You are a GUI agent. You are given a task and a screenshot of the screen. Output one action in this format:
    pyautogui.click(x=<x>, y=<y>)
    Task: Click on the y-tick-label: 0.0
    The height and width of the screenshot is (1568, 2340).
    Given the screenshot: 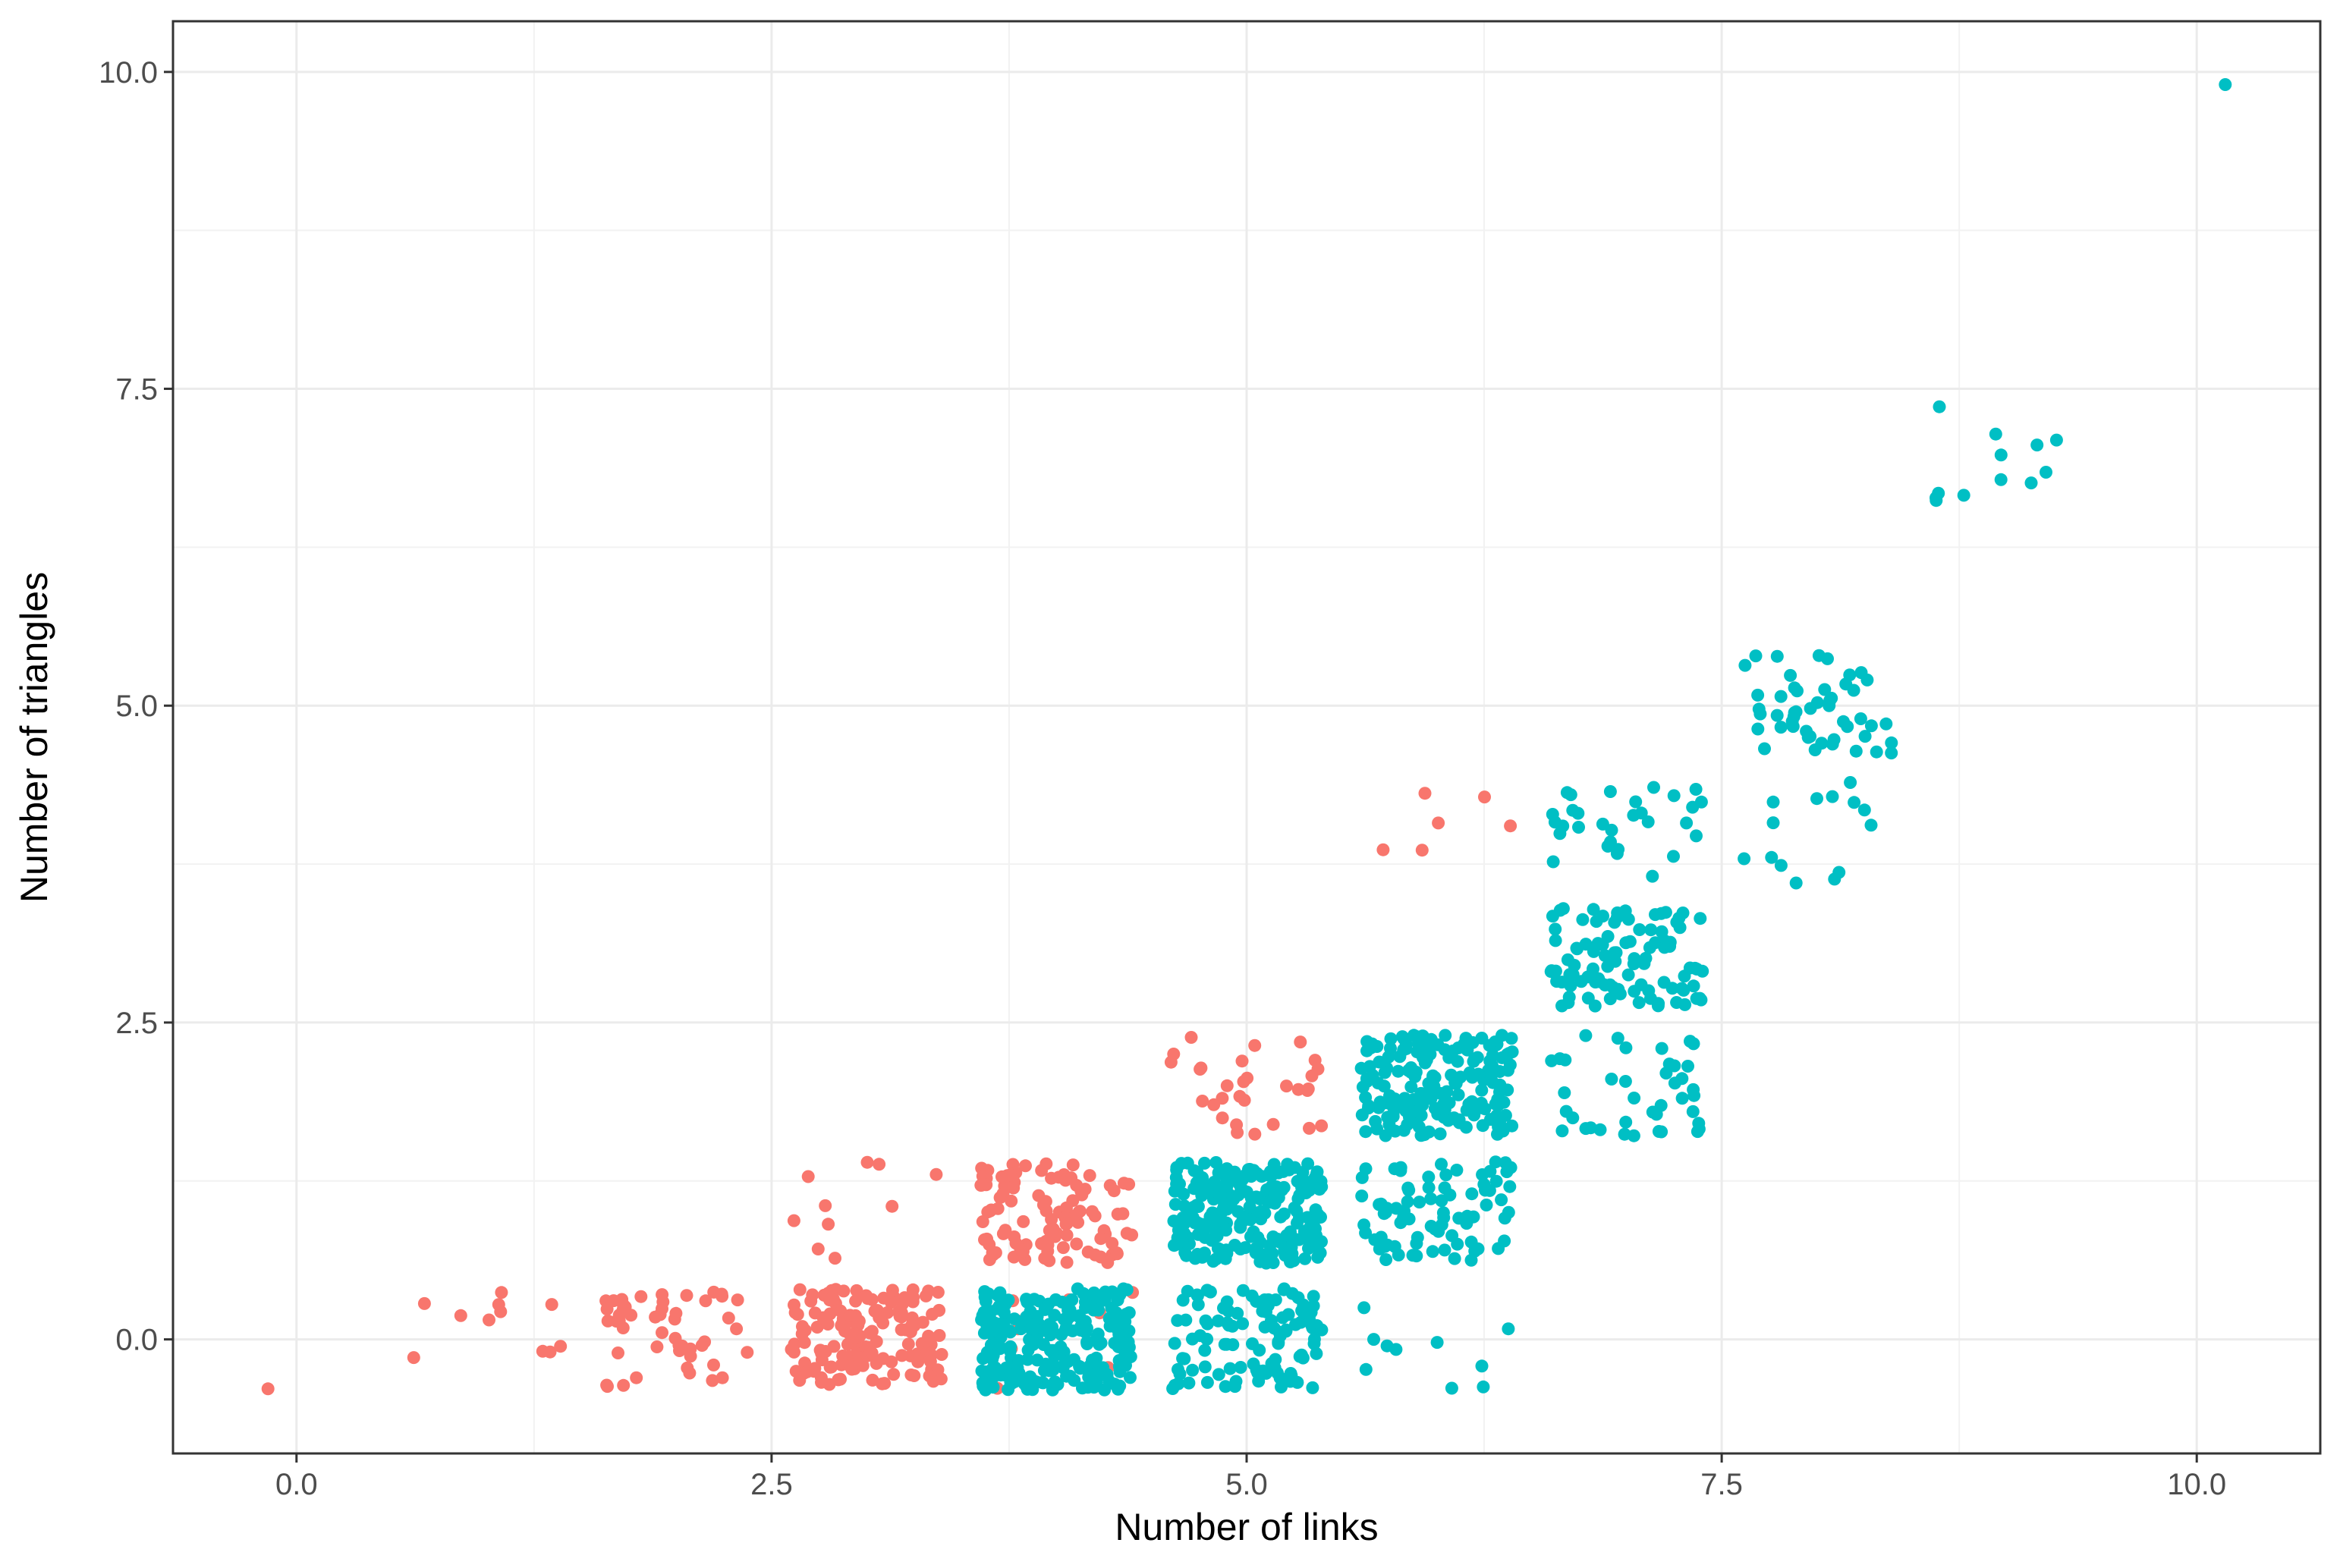 What is the action you would take?
    pyautogui.click(x=136, y=1341)
    